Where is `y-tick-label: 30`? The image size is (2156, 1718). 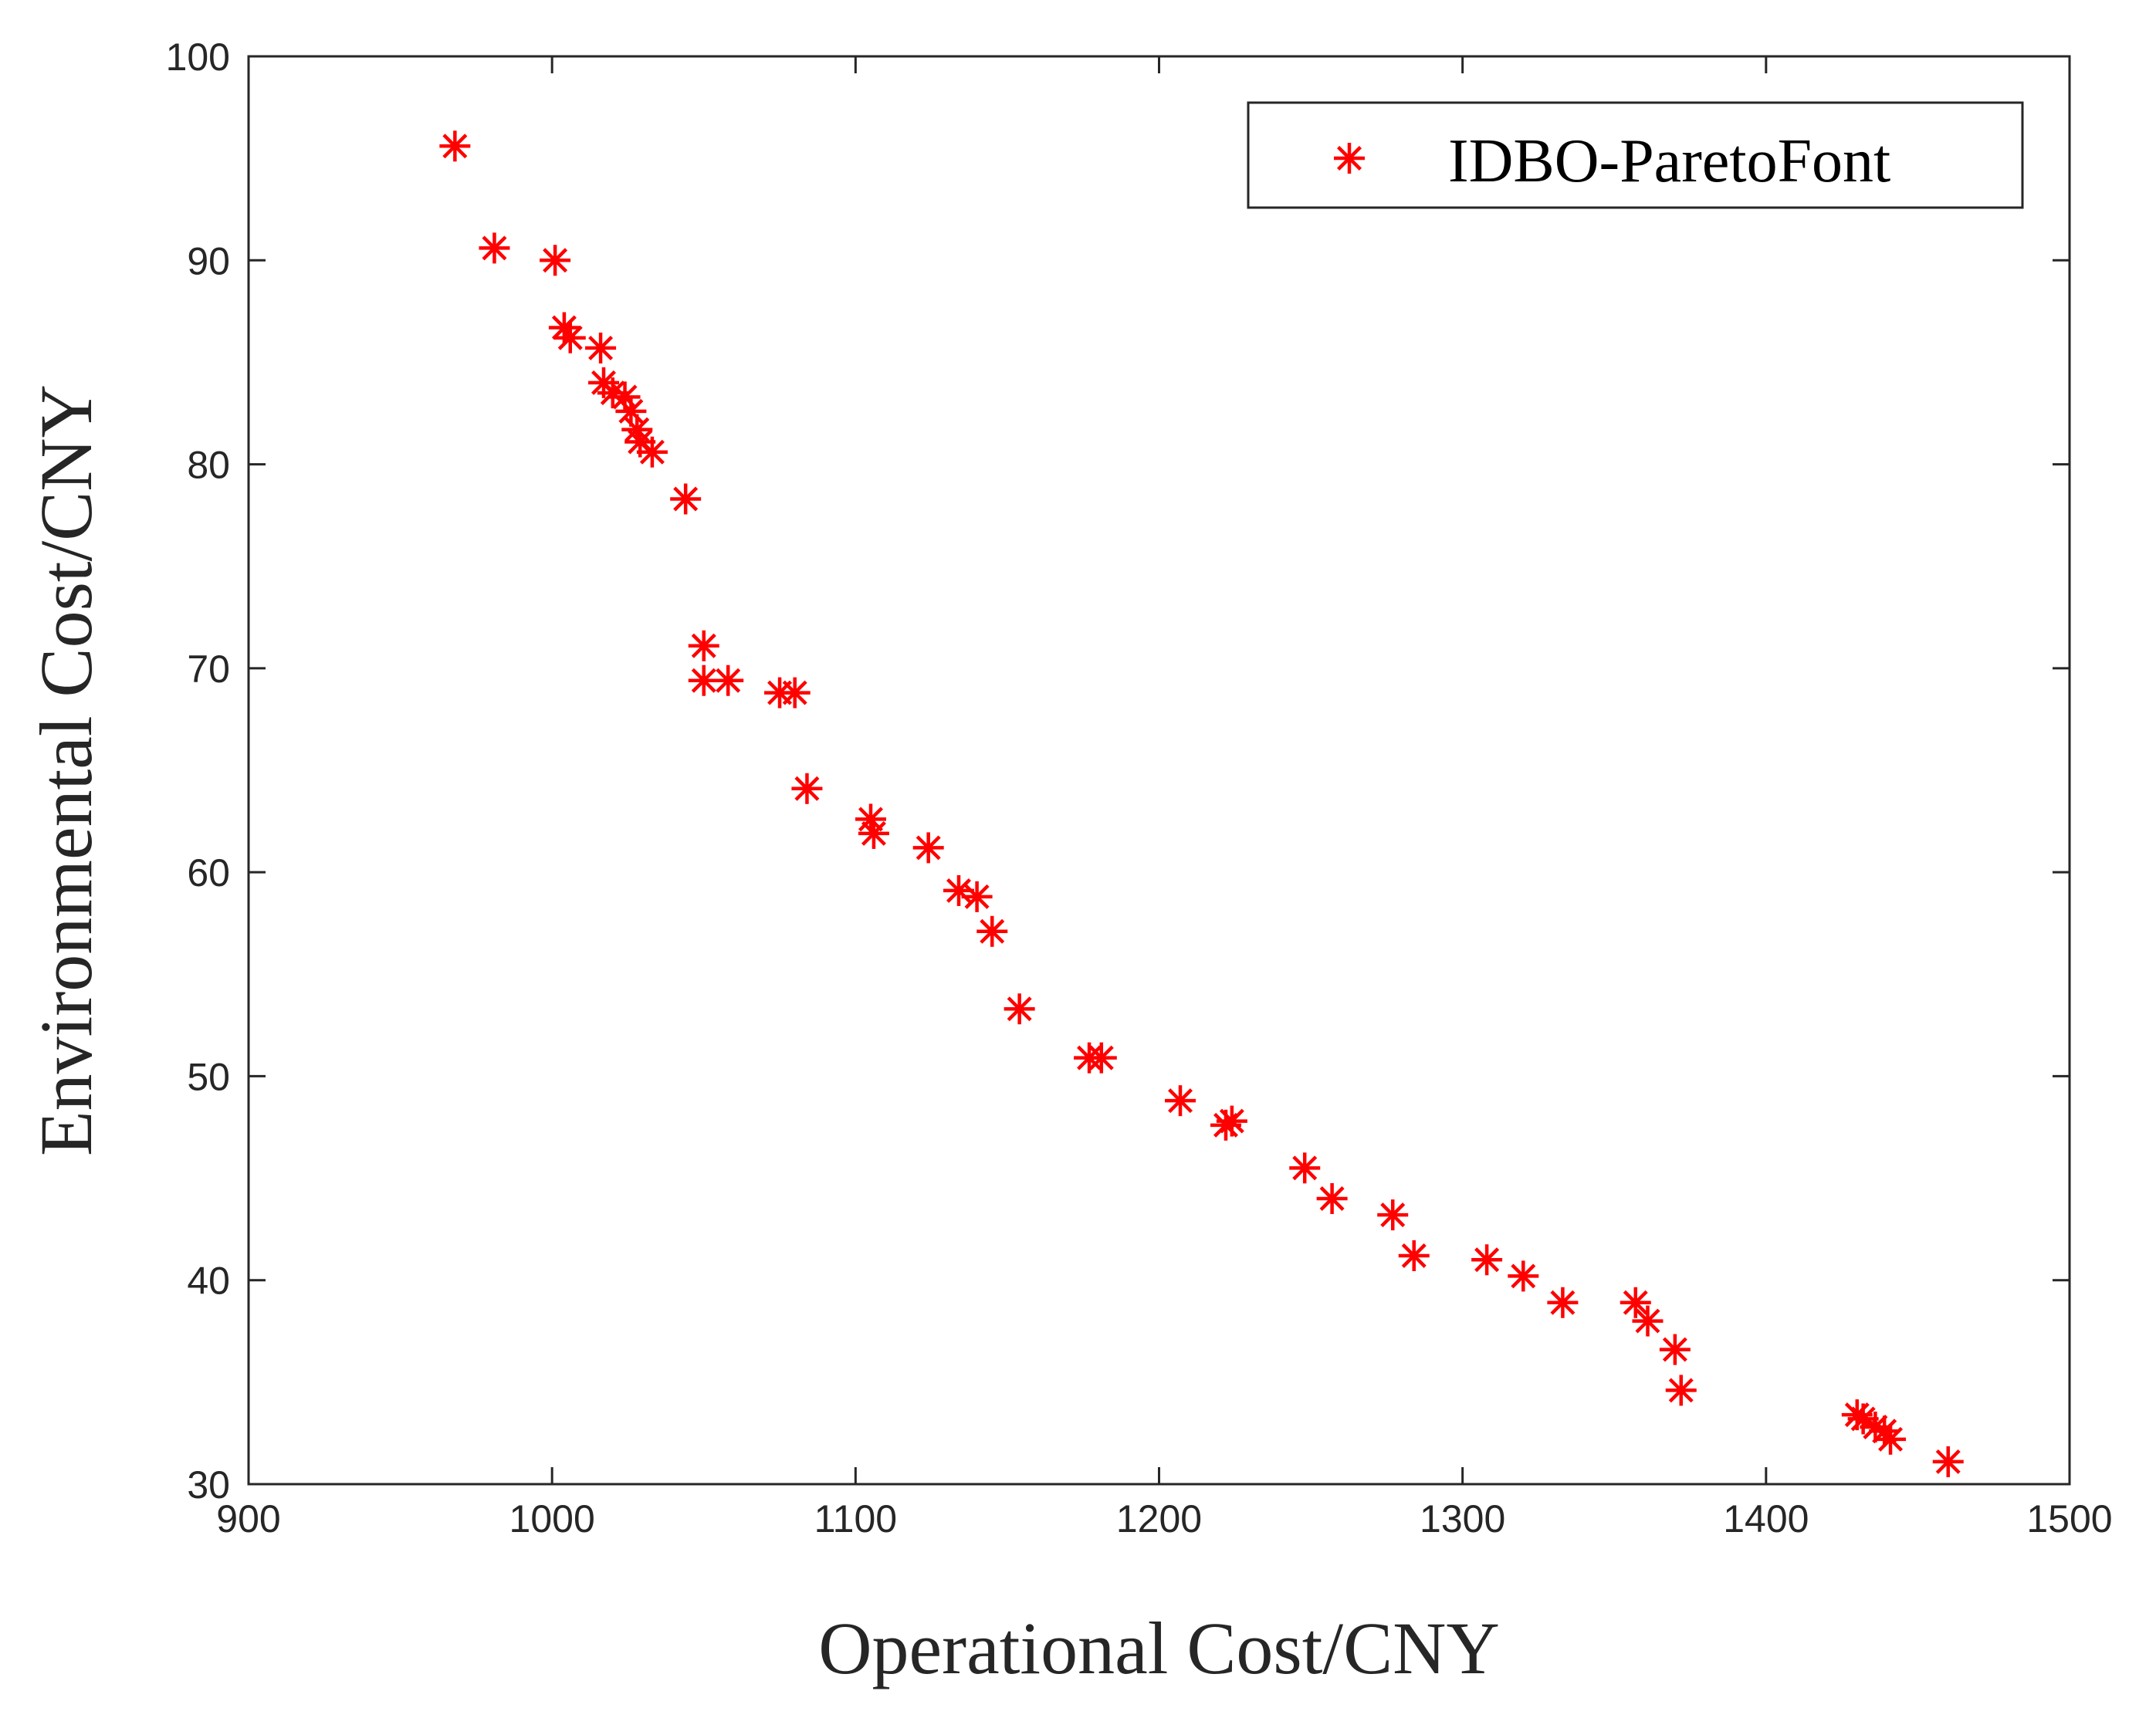 y-tick-label: 30 is located at coordinates (208, 1485).